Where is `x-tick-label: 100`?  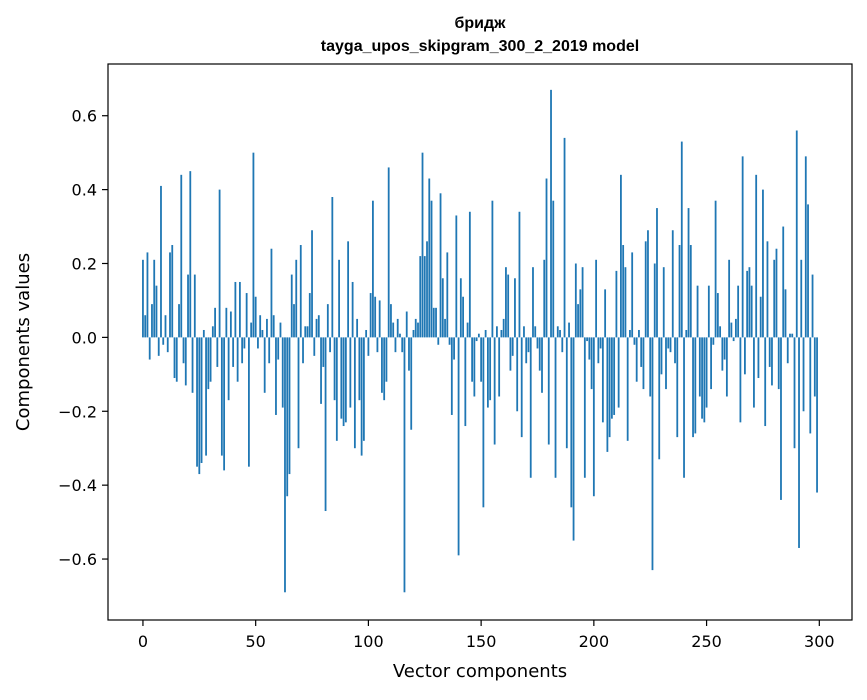
x-tick-label: 100 is located at coordinates (368, 641).